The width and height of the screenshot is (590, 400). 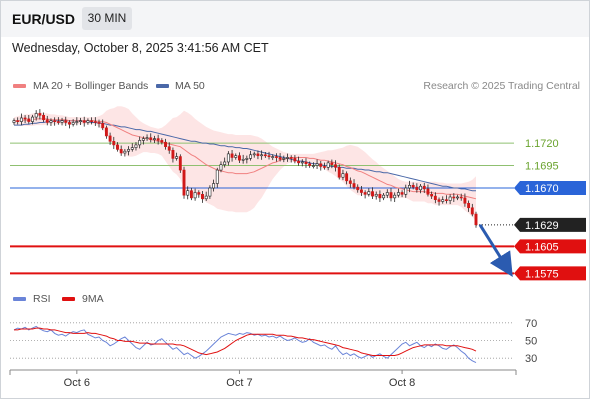 What do you see at coordinates (107, 18) in the screenshot?
I see `timeframe-chip: 30 MIN` at bounding box center [107, 18].